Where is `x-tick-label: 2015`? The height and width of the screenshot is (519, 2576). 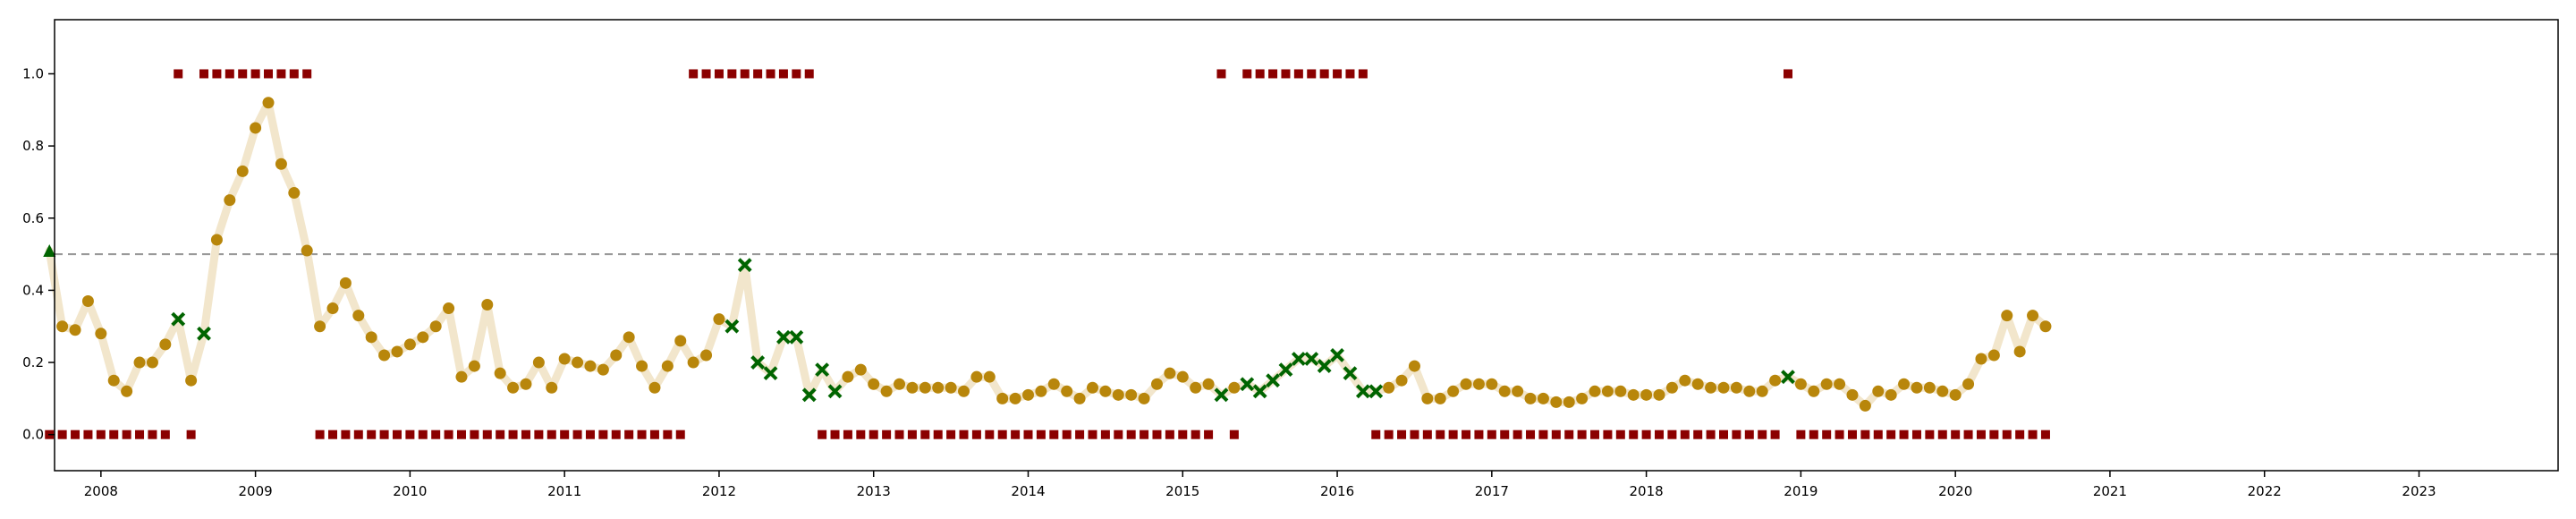 x-tick-label: 2015 is located at coordinates (1182, 491).